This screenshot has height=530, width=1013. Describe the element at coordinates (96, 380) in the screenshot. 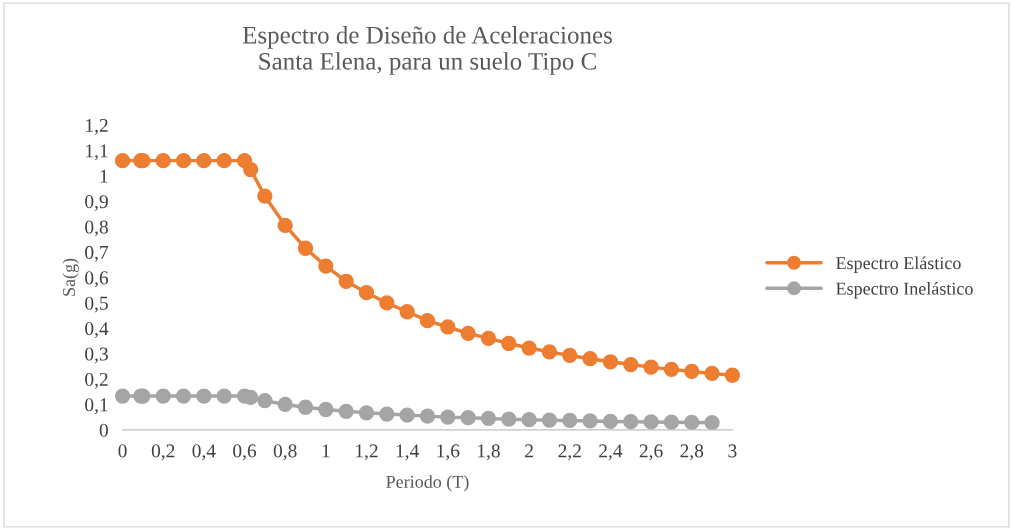

I see `y-tick-label: 0,2` at that location.